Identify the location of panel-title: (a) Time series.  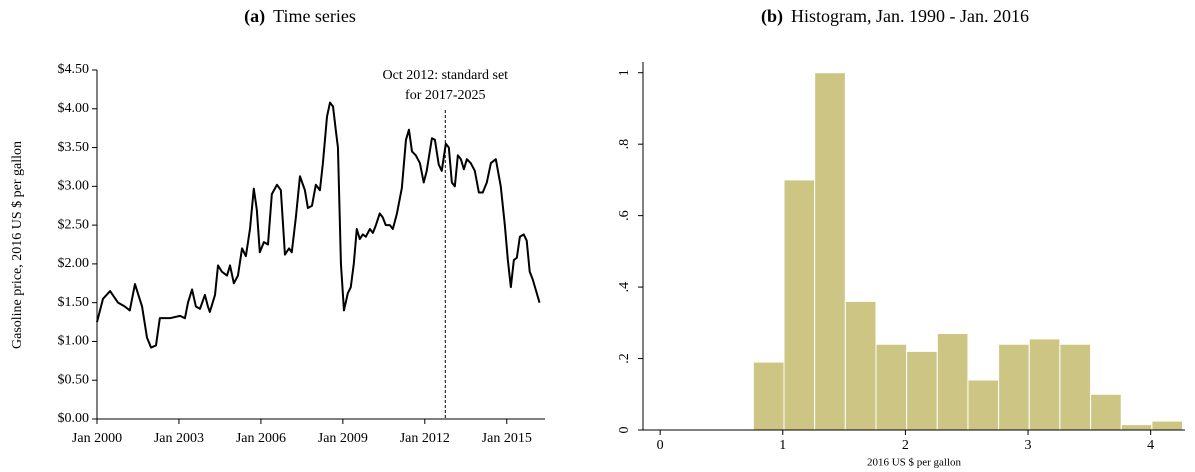
(300, 16).